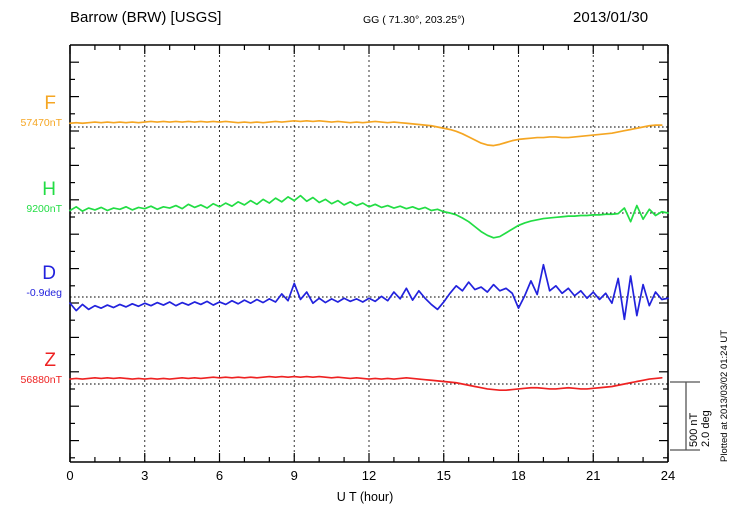 This screenshot has height=520, width=730. What do you see at coordinates (294, 475) in the screenshot?
I see `x-tick-label-9: 9` at bounding box center [294, 475].